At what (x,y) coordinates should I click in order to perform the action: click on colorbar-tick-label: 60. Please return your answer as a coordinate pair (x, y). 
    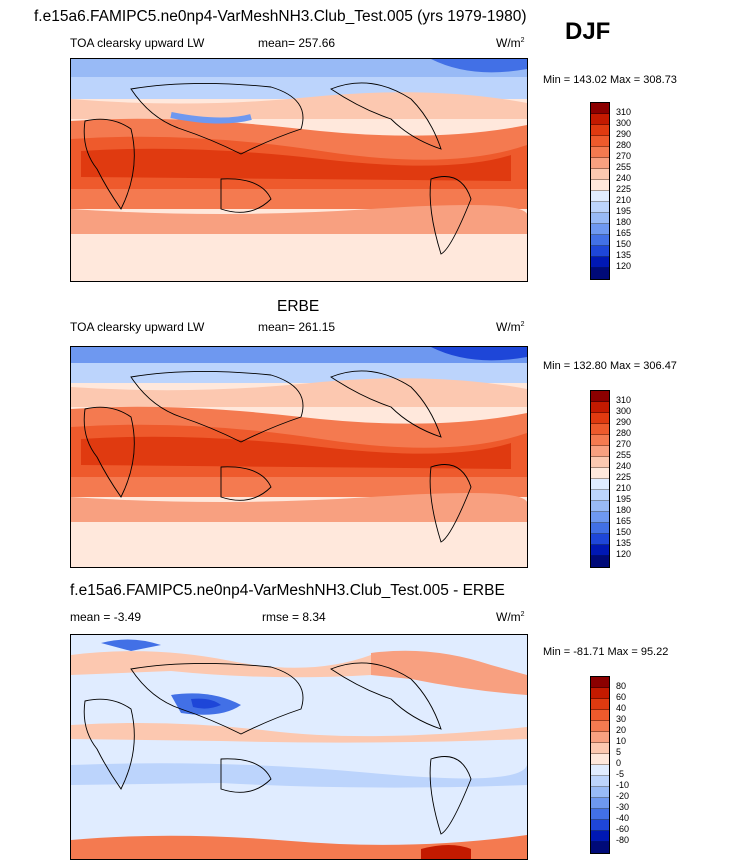
    Looking at the image, I should click on (621, 697).